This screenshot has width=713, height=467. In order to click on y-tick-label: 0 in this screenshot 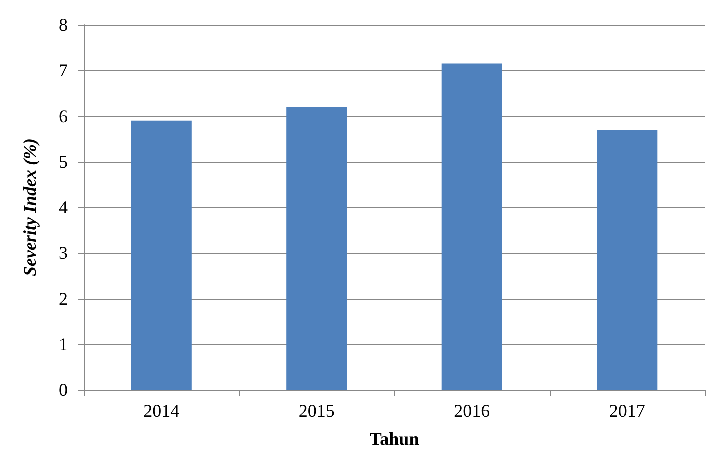, I will do `click(63, 390)`.